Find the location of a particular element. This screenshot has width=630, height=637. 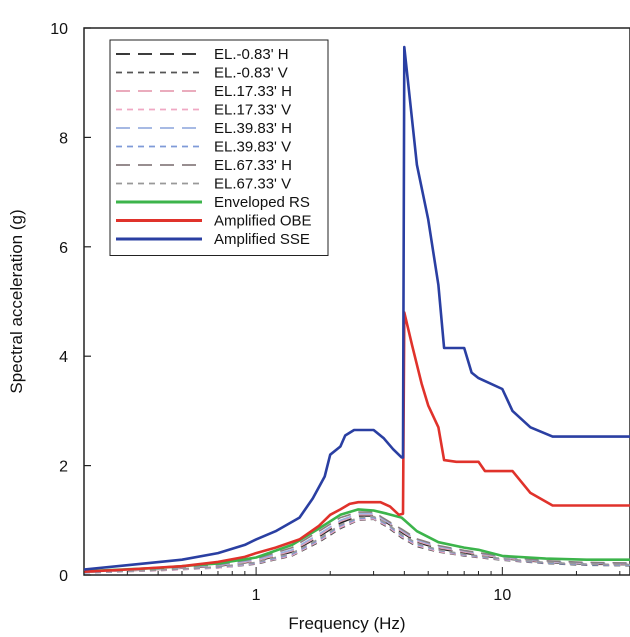

legend-label: EL.-0.83' H is located at coordinates (251, 54).